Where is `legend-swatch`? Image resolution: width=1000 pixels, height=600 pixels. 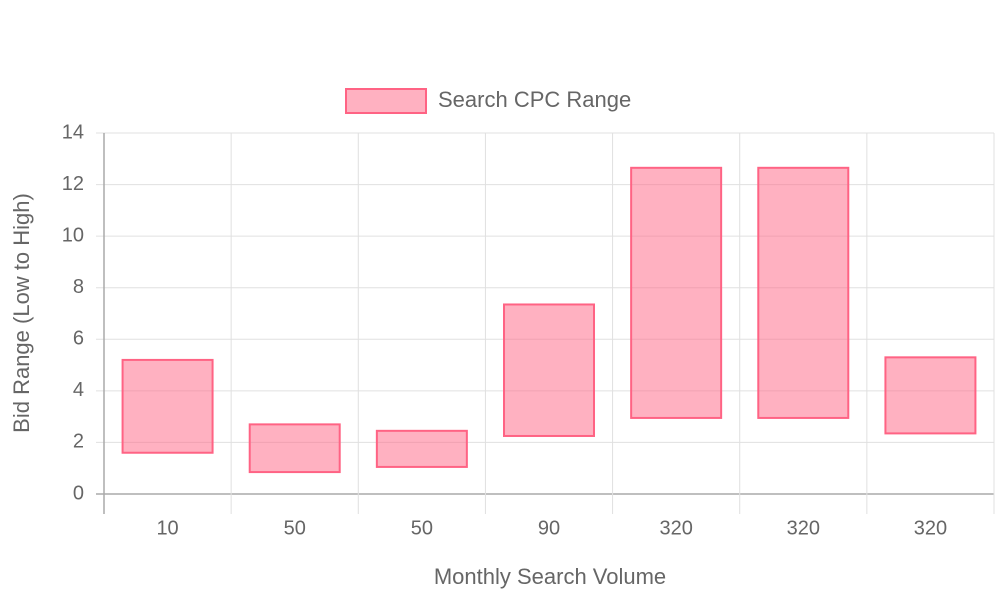
legend-swatch is located at coordinates (386, 101).